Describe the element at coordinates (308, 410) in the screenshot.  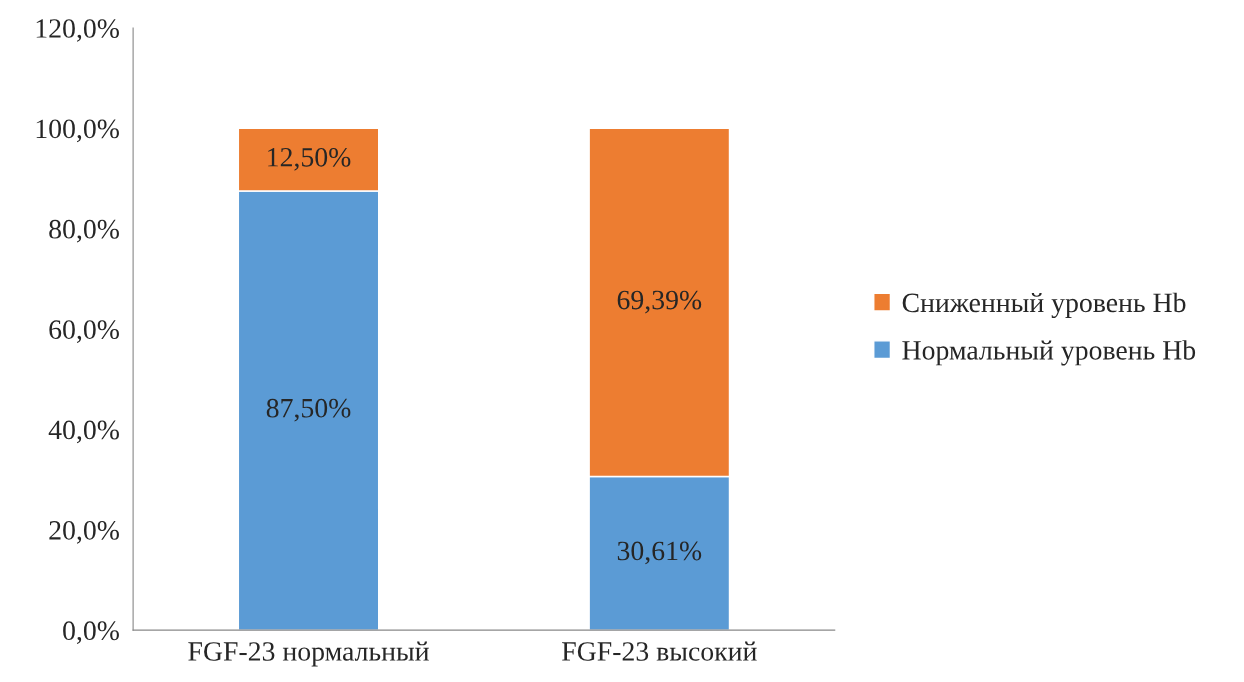
I see `data-label: 87,50%` at that location.